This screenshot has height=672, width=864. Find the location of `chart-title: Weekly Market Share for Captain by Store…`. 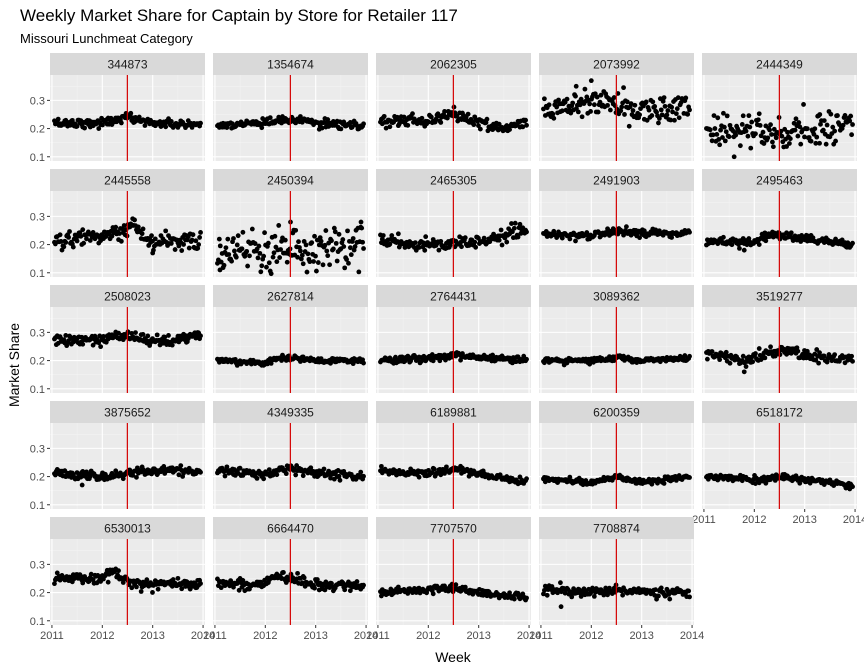

chart-title: Weekly Market Share for Captain by Store… is located at coordinates (239, 15).